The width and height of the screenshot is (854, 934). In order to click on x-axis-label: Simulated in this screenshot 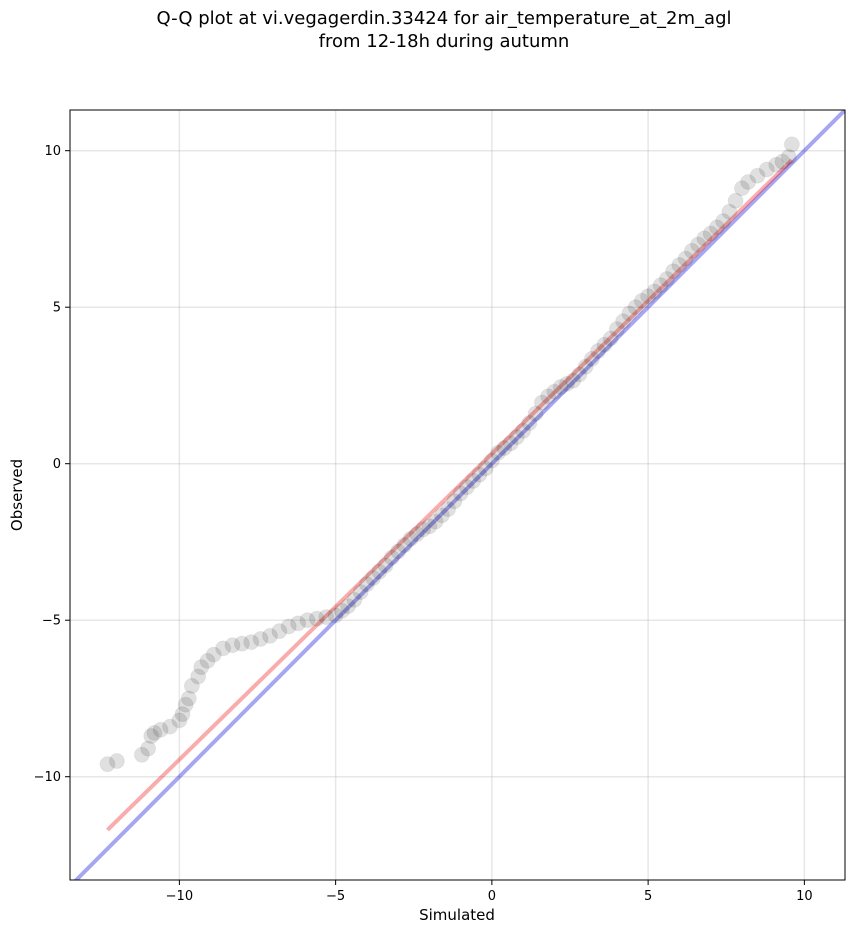, I will do `click(457, 915)`.